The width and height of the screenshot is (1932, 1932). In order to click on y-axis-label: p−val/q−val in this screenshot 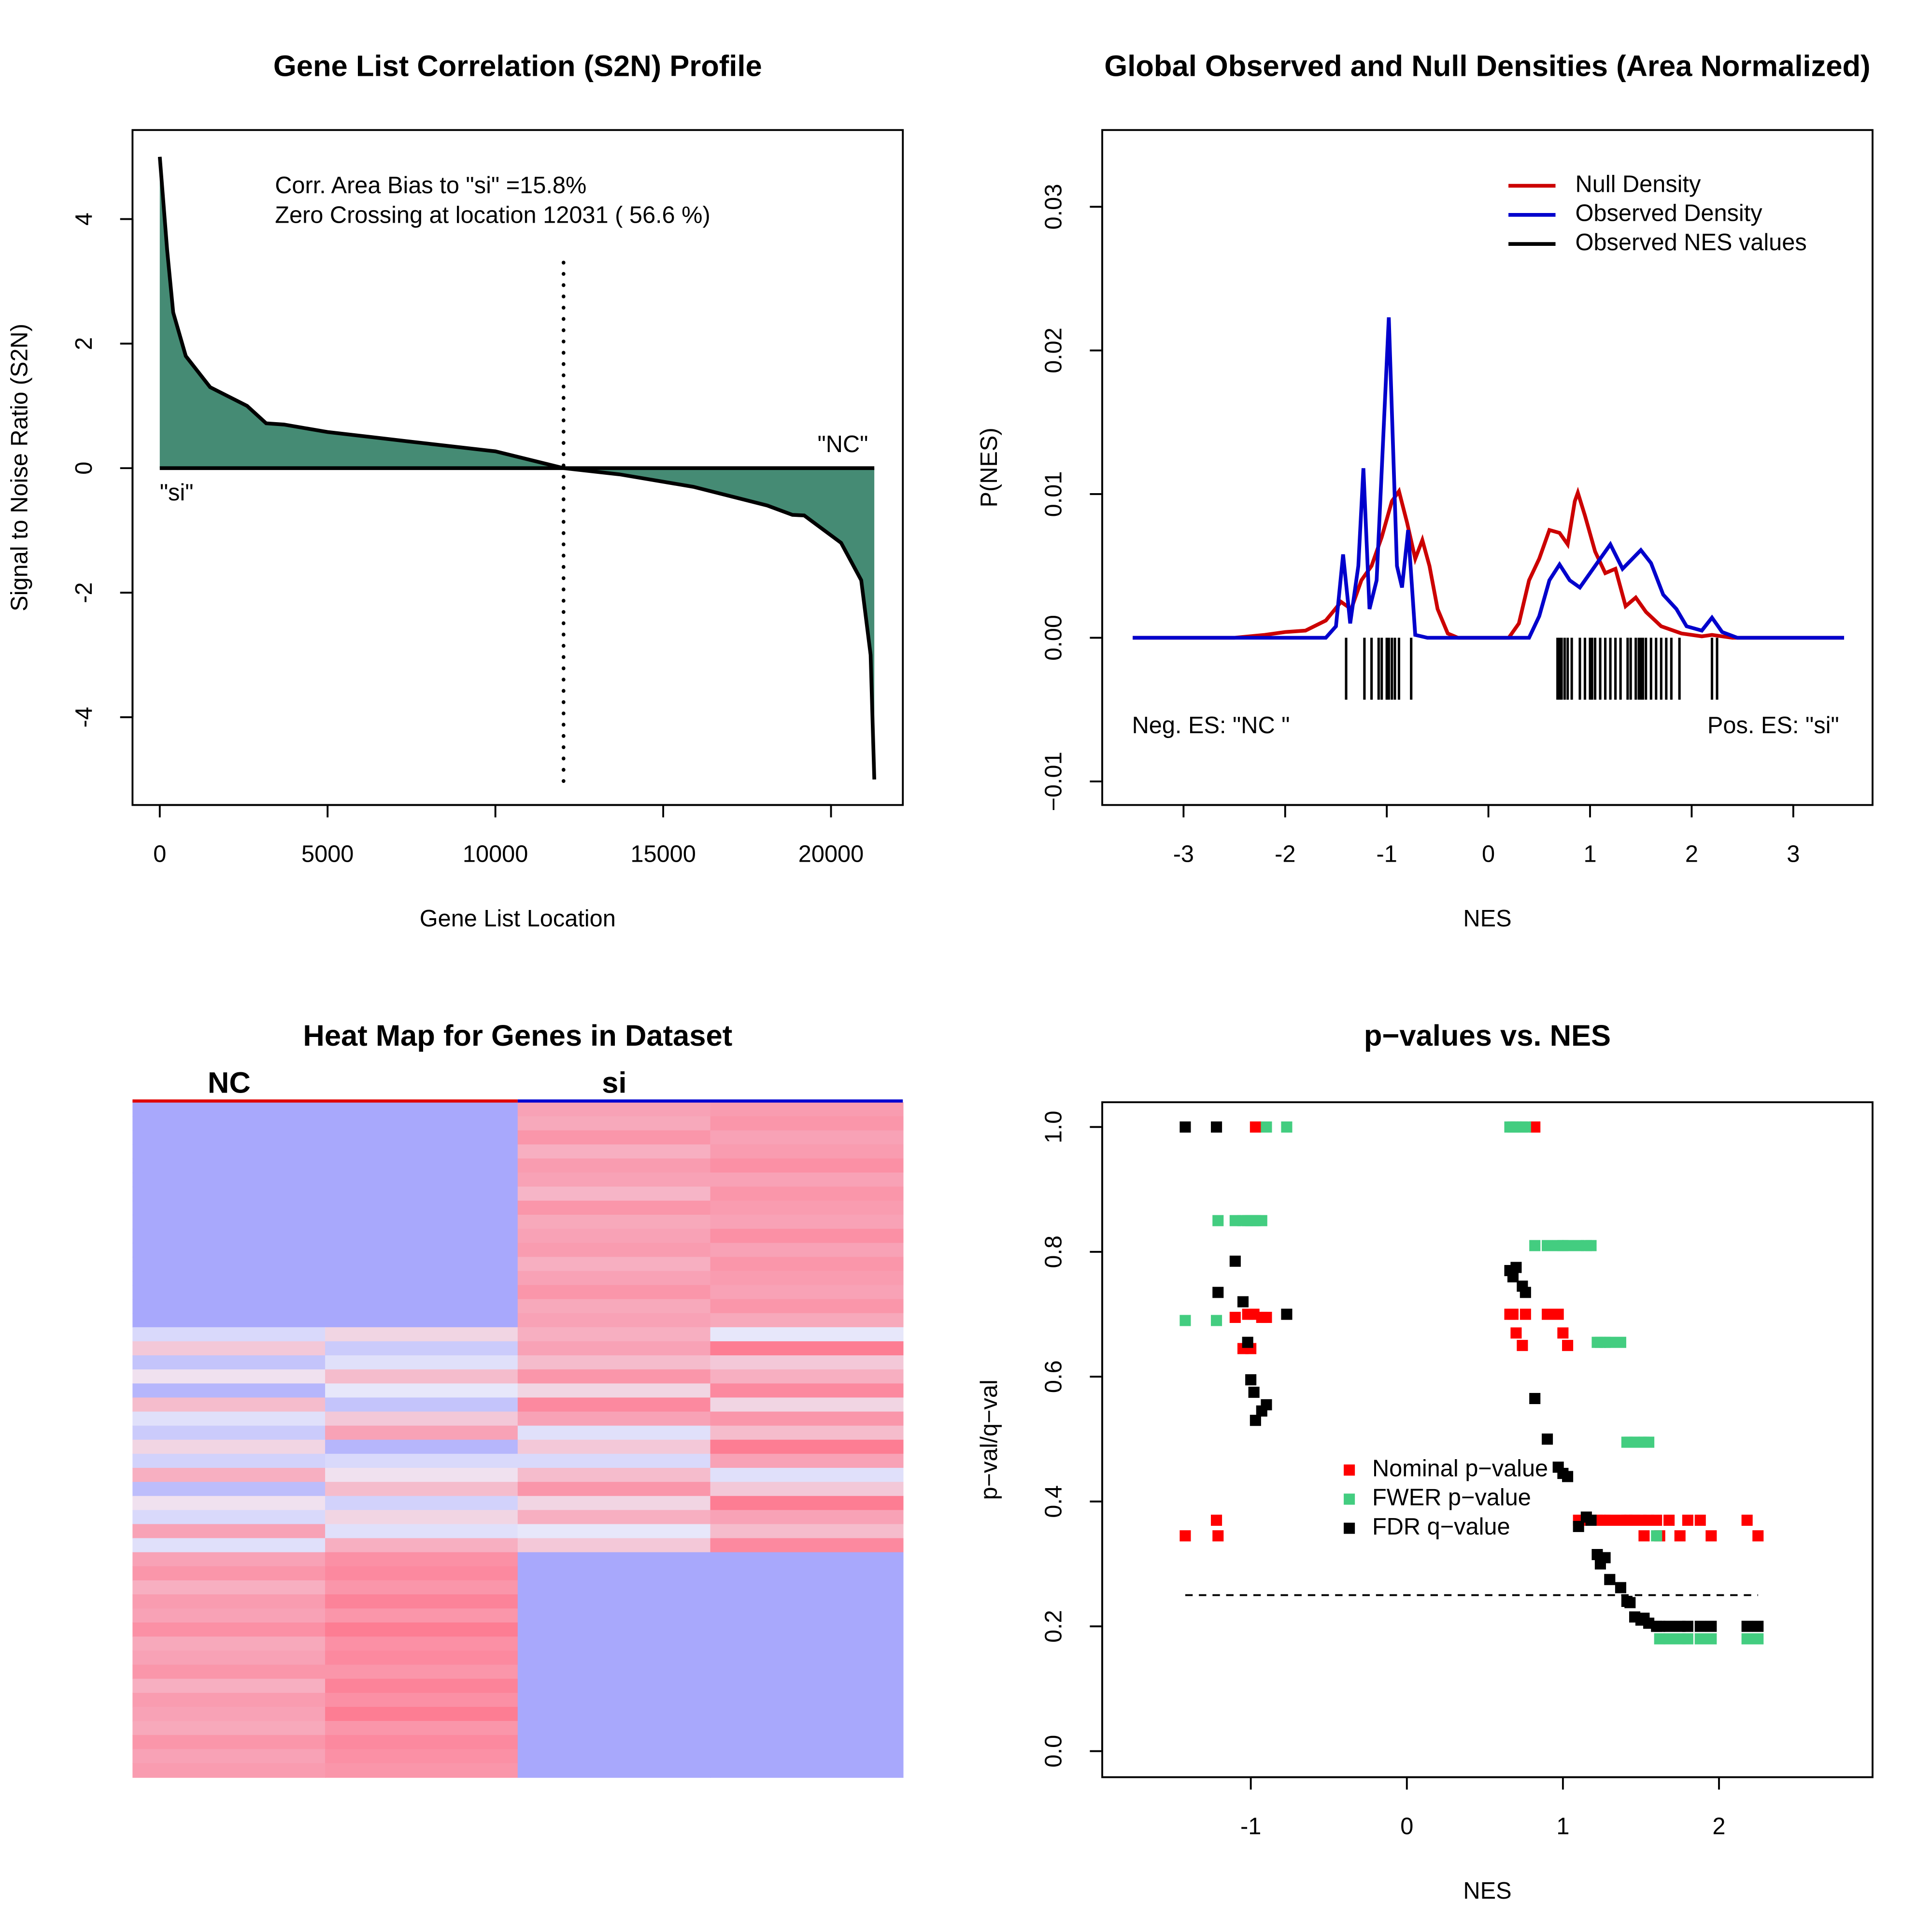, I will do `click(989, 1439)`.